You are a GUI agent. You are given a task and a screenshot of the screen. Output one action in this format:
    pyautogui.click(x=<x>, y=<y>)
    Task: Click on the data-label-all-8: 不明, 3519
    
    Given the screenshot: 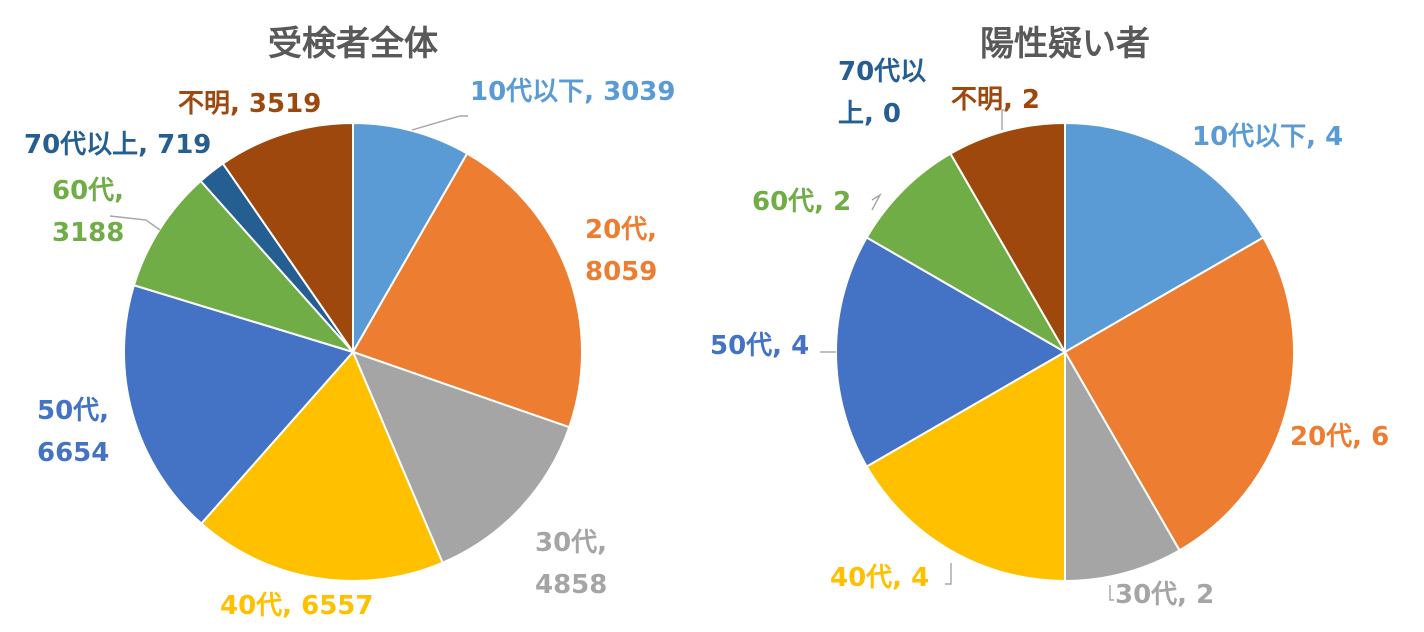 What is the action you would take?
    pyautogui.click(x=249, y=104)
    